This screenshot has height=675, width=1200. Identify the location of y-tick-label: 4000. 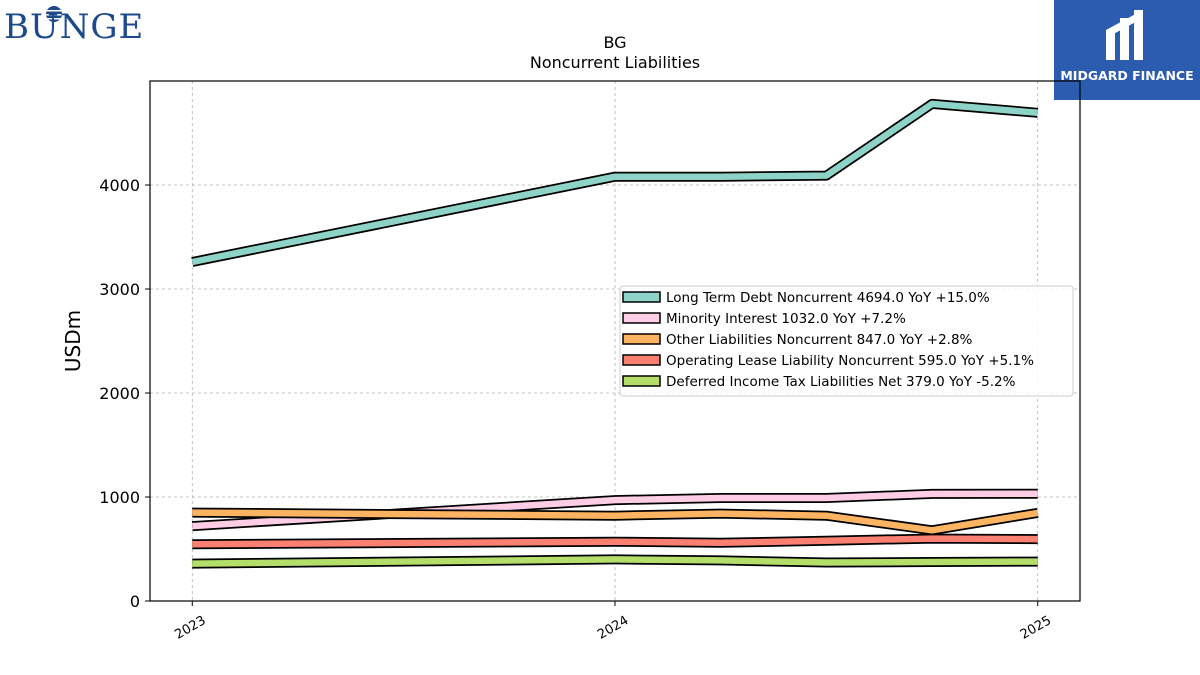
(119, 185).